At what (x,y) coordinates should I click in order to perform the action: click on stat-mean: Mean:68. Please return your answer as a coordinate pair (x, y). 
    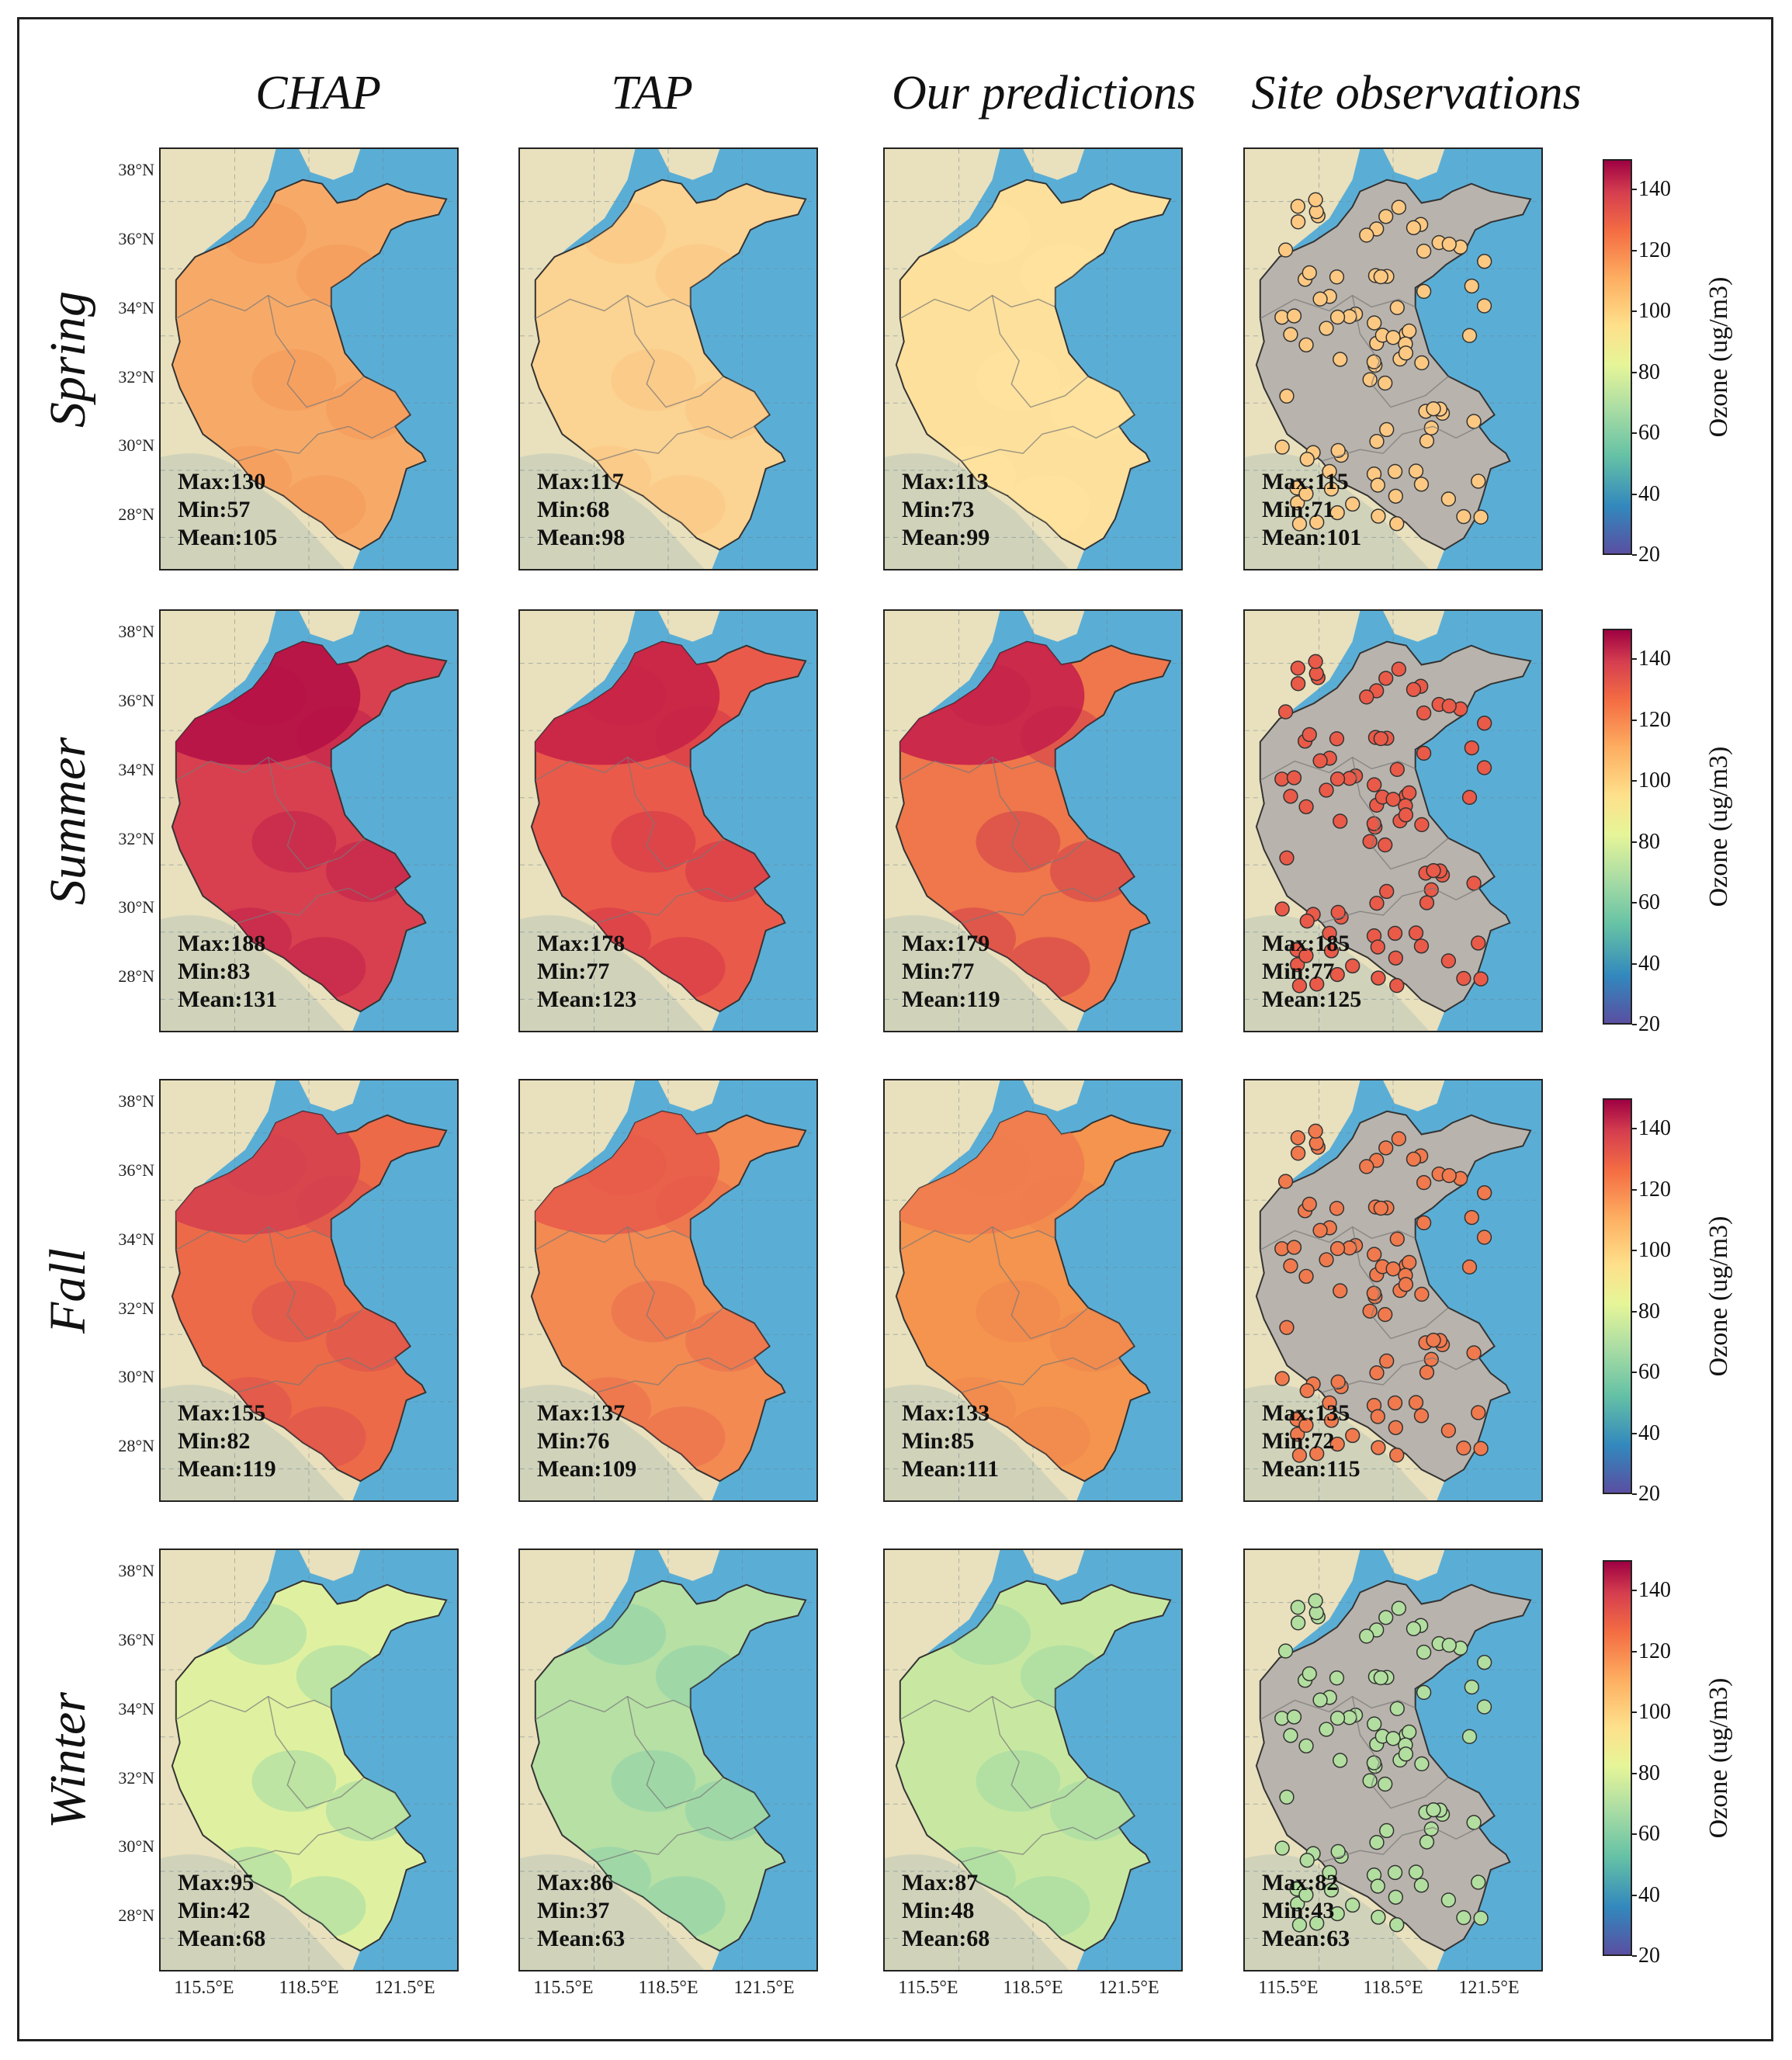
    Looking at the image, I should click on (222, 1938).